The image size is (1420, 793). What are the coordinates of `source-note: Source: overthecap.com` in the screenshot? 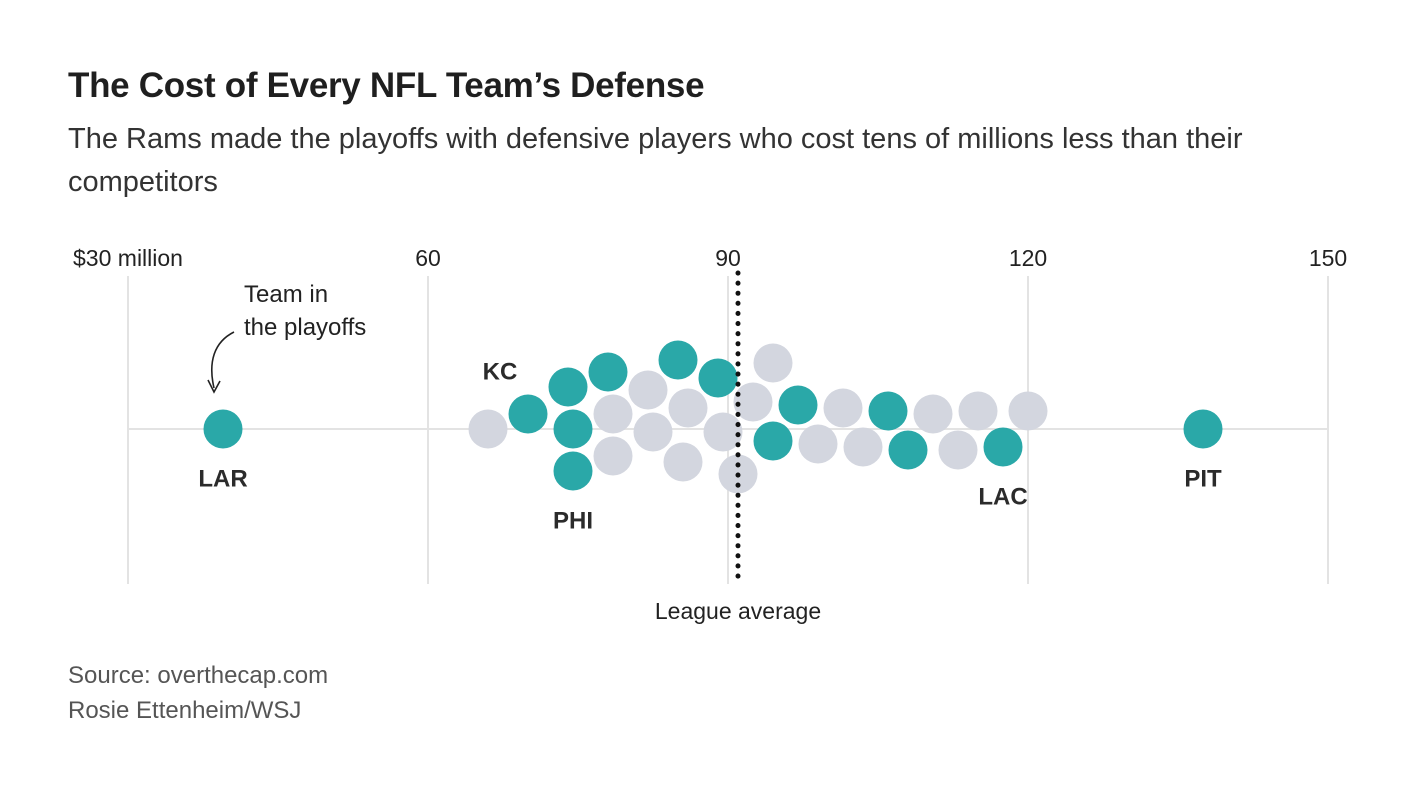 It's located at (198, 675).